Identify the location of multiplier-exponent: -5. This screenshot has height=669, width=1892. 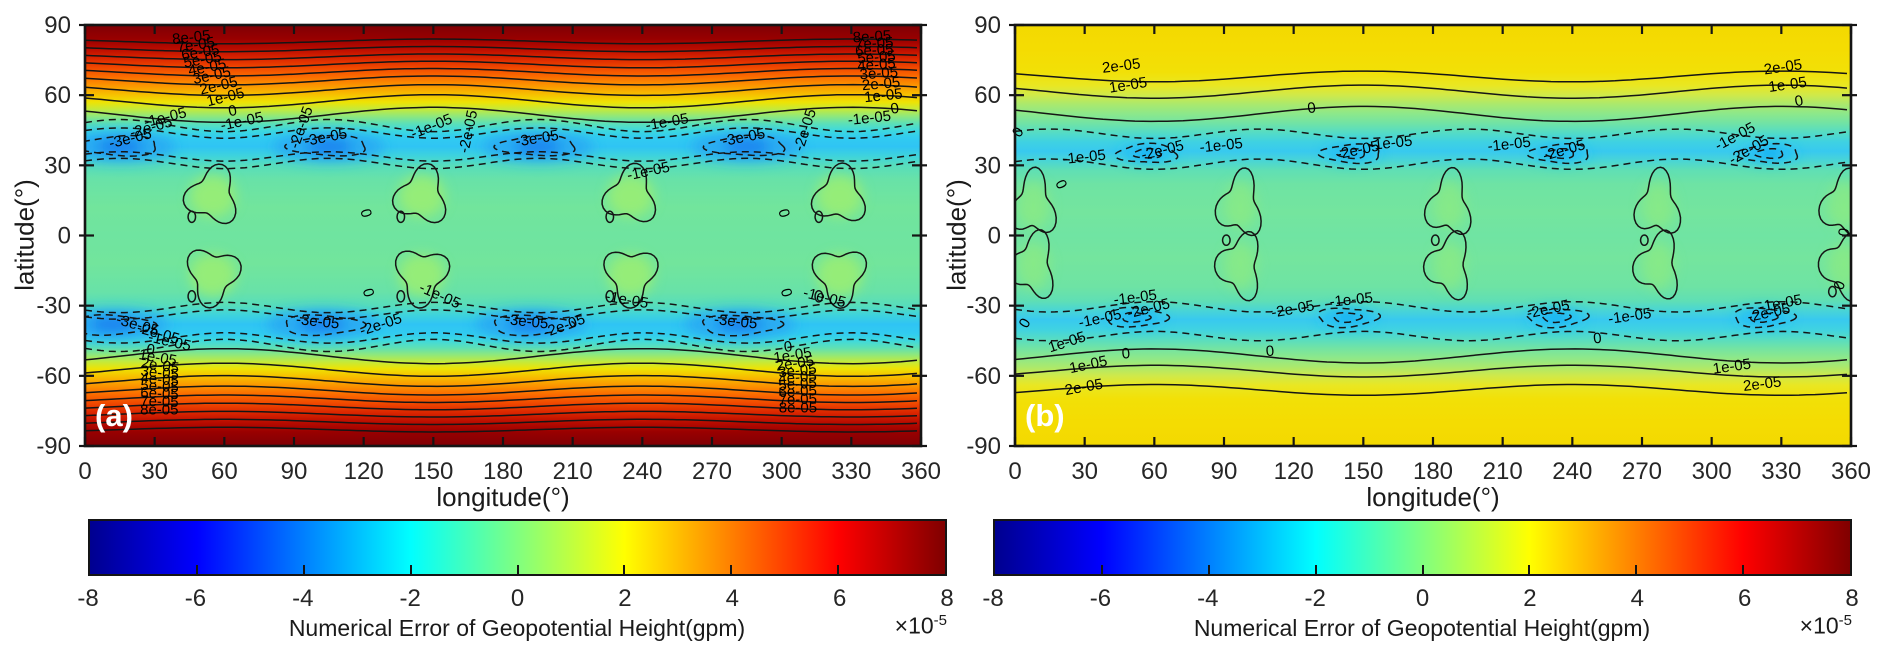
(940, 620).